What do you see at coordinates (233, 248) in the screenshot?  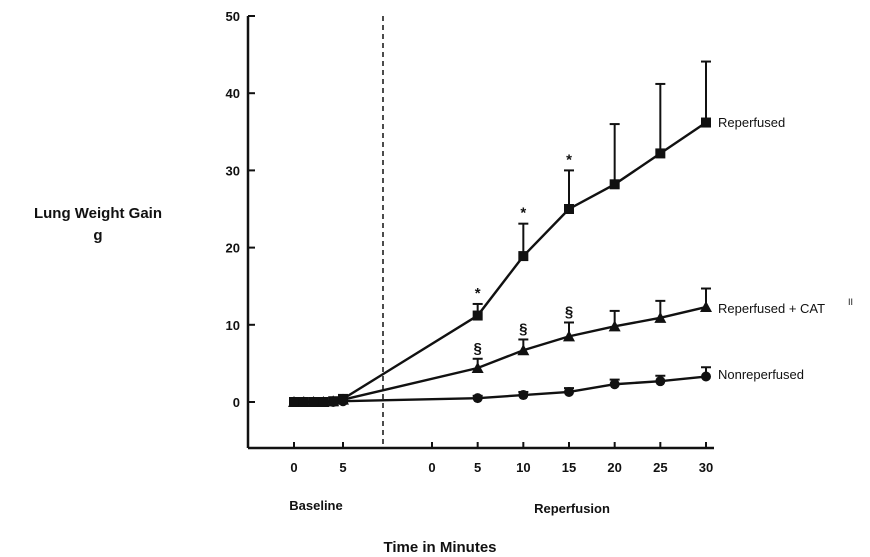 I see `y-tick-label: 20` at bounding box center [233, 248].